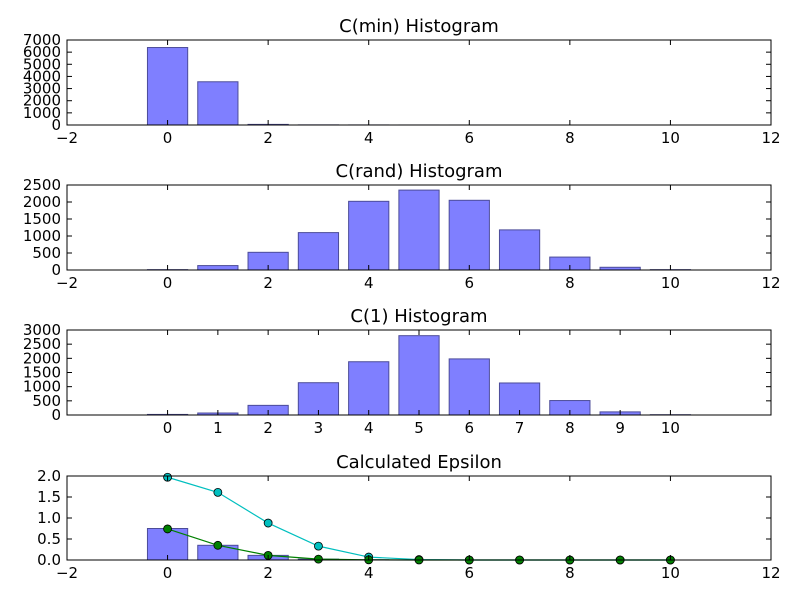 This screenshot has width=800, height=600. What do you see at coordinates (419, 428) in the screenshot?
I see `x-tick-label: 5` at bounding box center [419, 428].